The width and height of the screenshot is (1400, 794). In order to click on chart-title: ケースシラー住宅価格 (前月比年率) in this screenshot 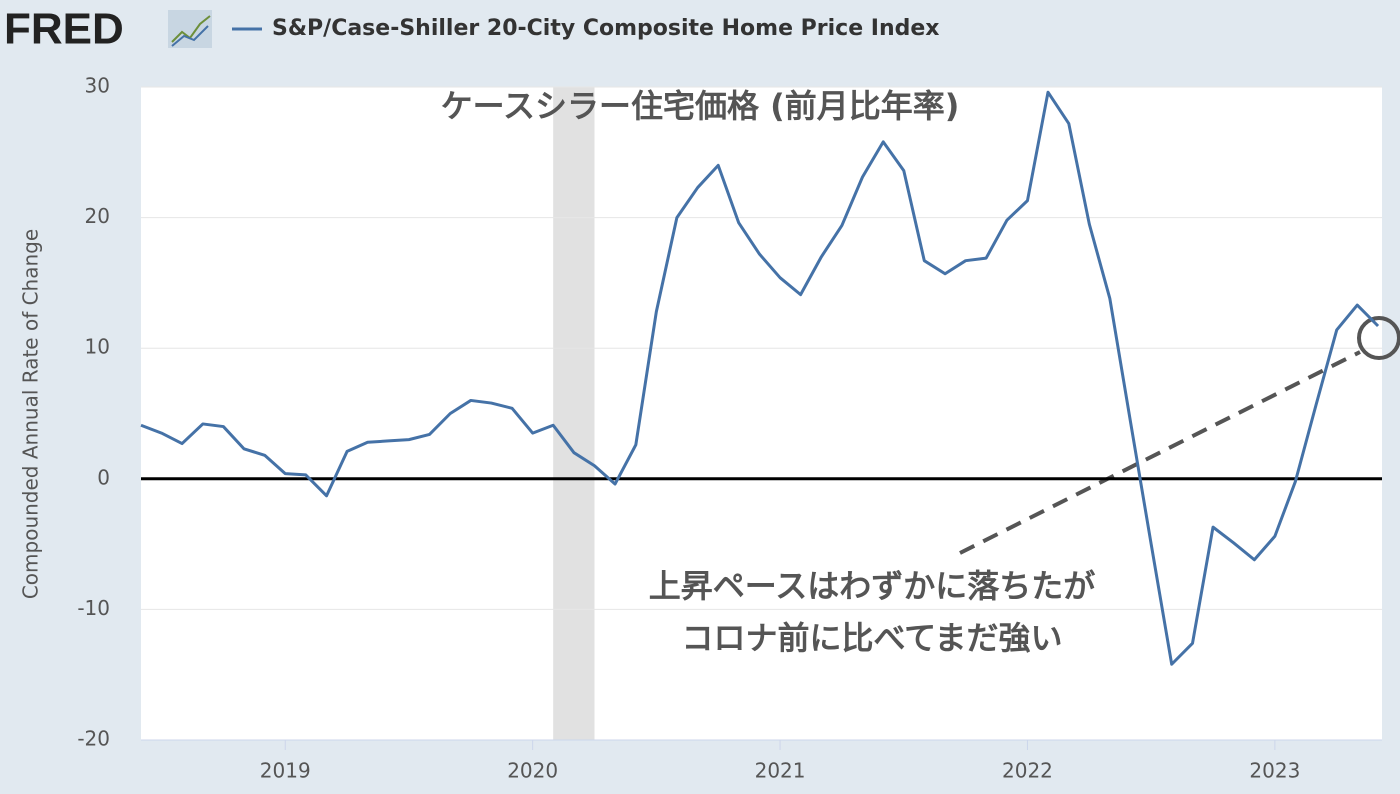, I will do `click(700, 106)`.